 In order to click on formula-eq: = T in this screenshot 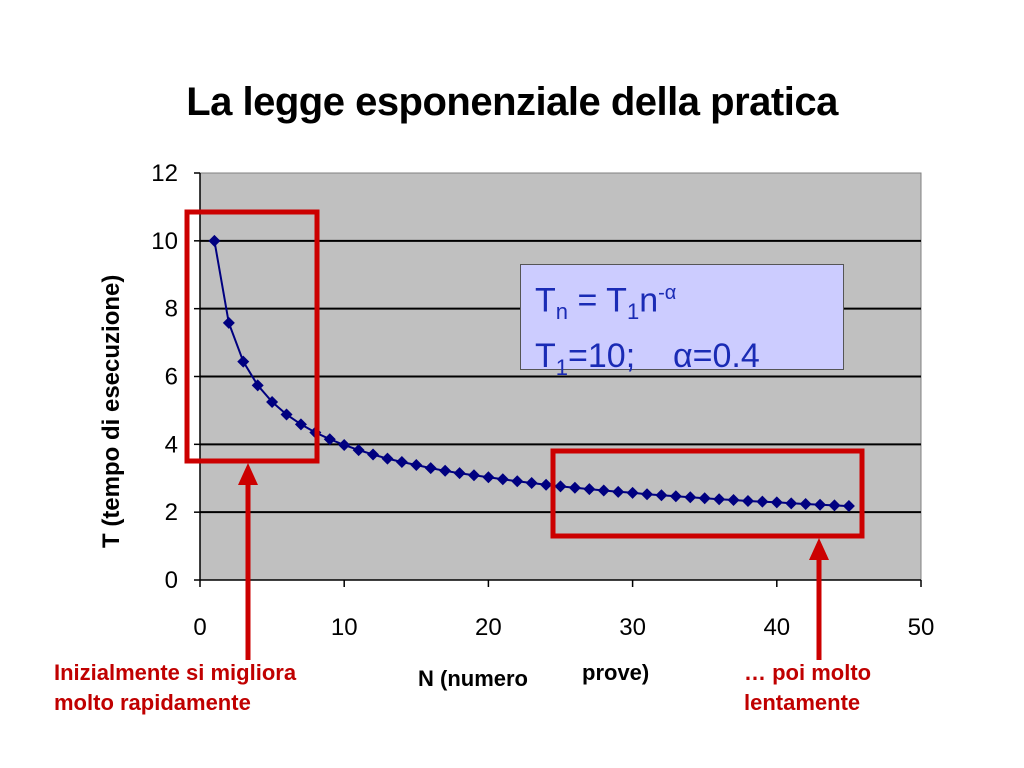, I will do `click(597, 300)`.